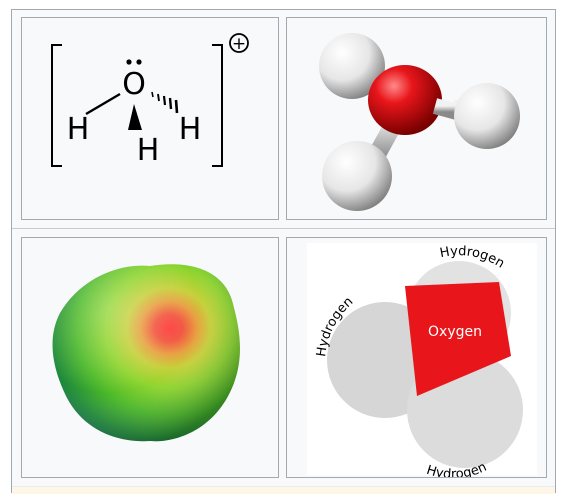  I want to click on oxygen-ball, so click(405, 100).